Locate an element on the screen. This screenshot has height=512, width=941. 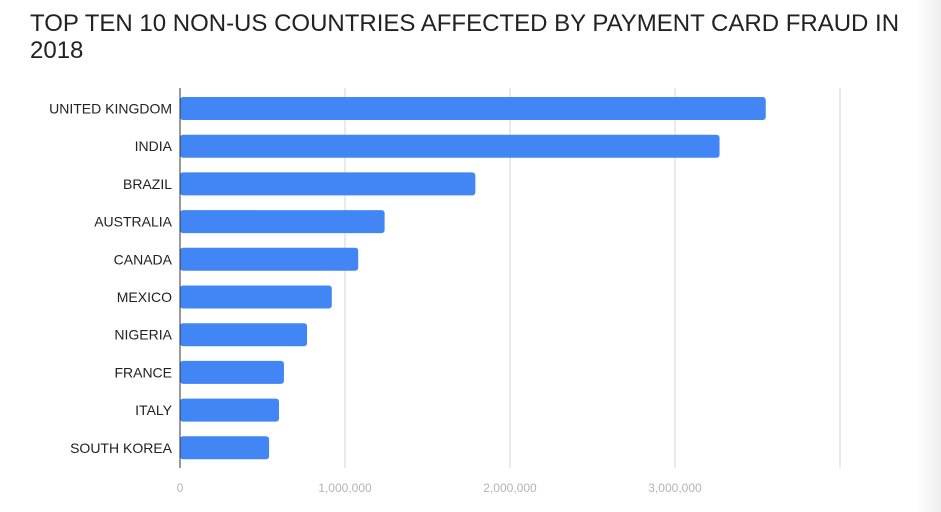
bar-italy is located at coordinates (229, 410).